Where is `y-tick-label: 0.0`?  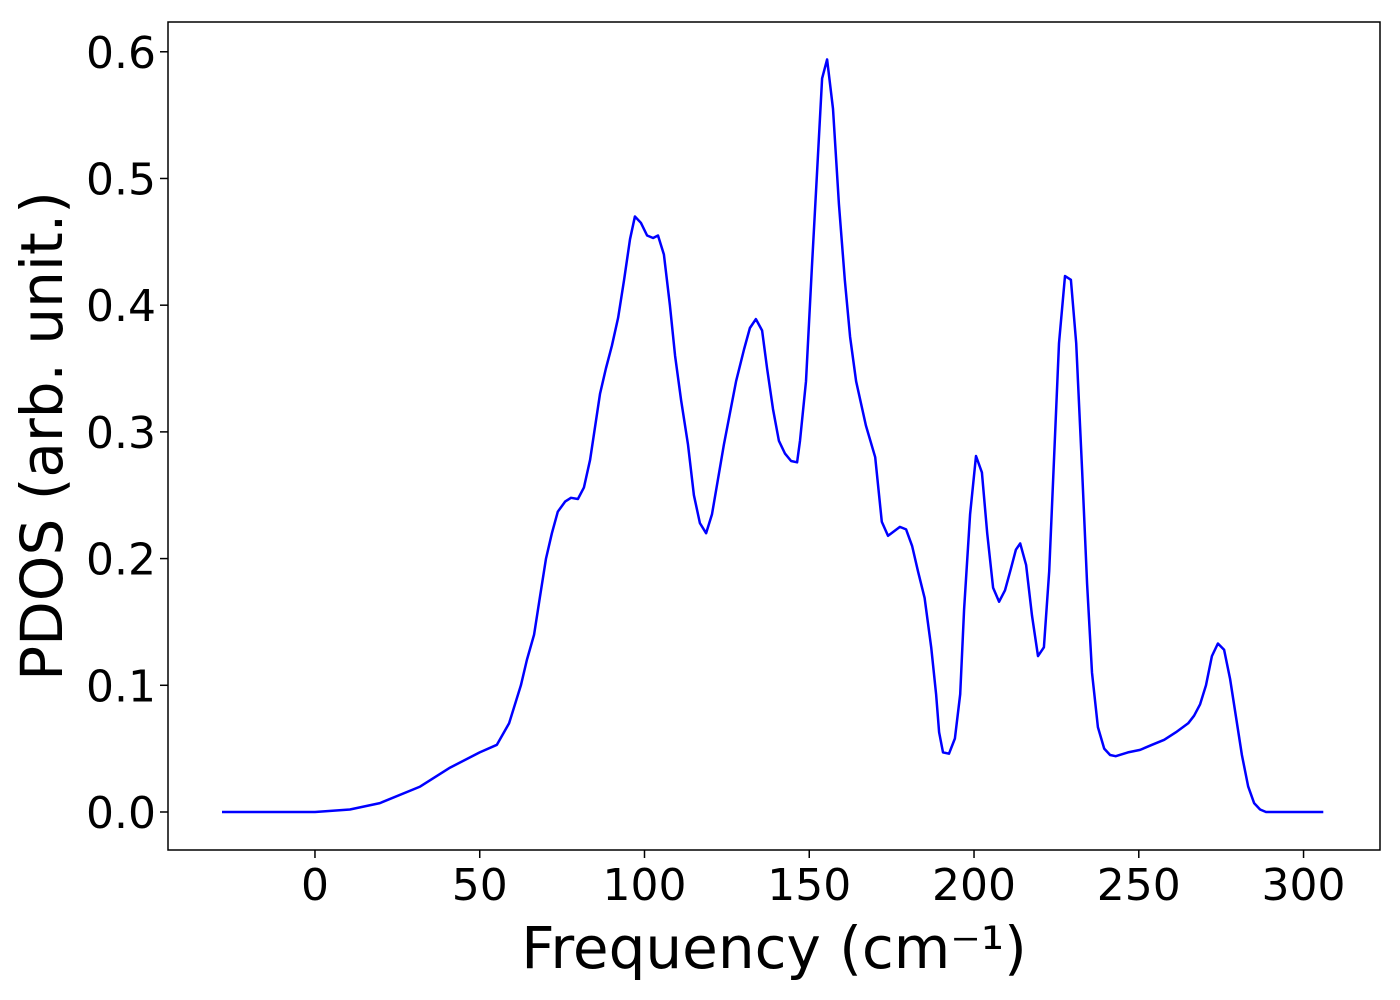 y-tick-label: 0.0 is located at coordinates (121, 813).